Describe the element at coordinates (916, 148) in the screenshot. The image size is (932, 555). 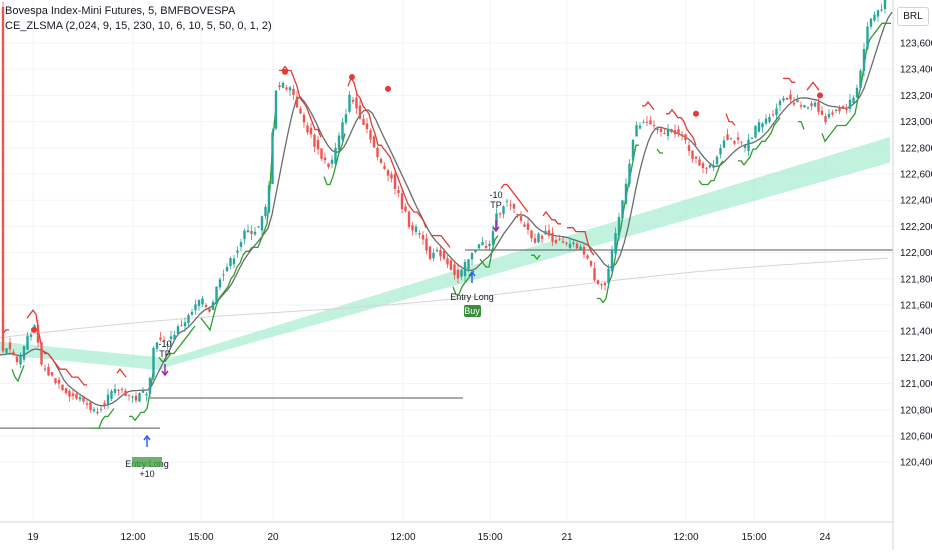
I see `price-tick-label: 122,800` at that location.